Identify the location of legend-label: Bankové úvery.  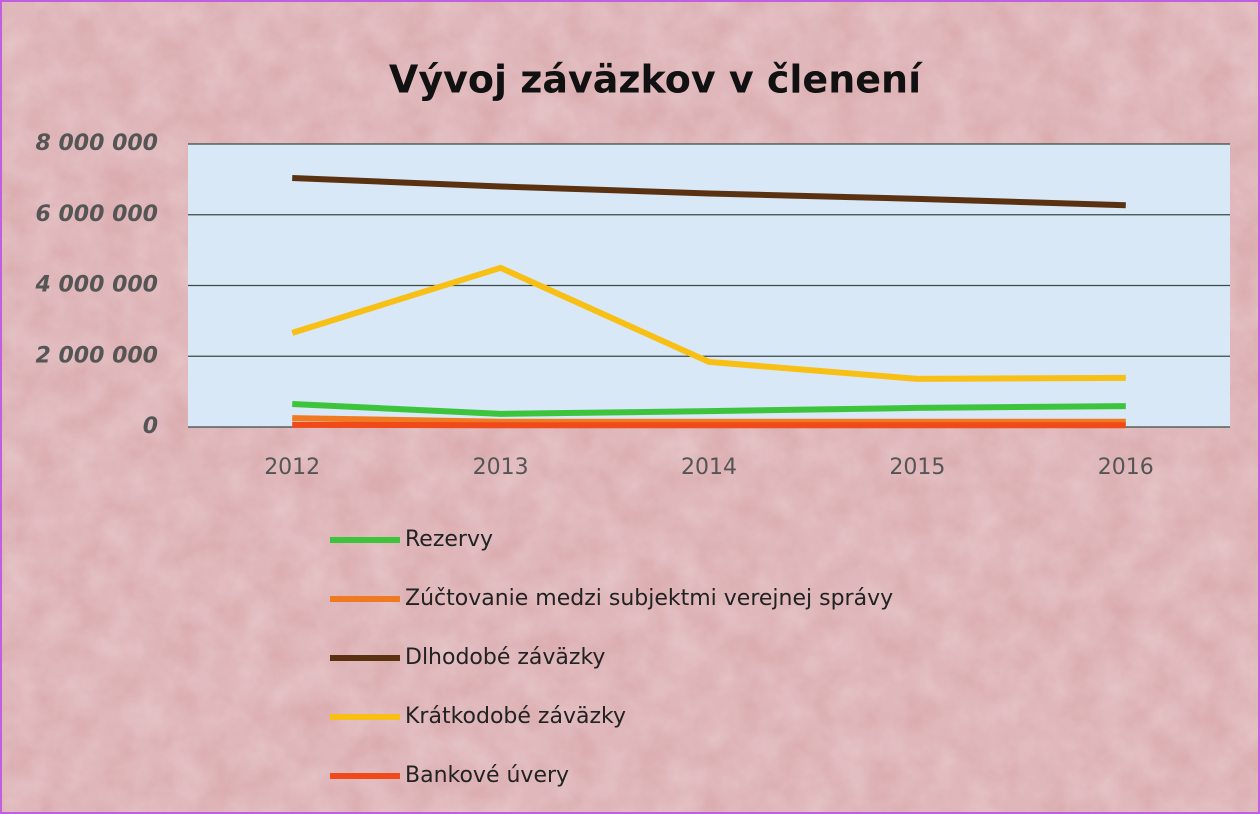
(487, 775).